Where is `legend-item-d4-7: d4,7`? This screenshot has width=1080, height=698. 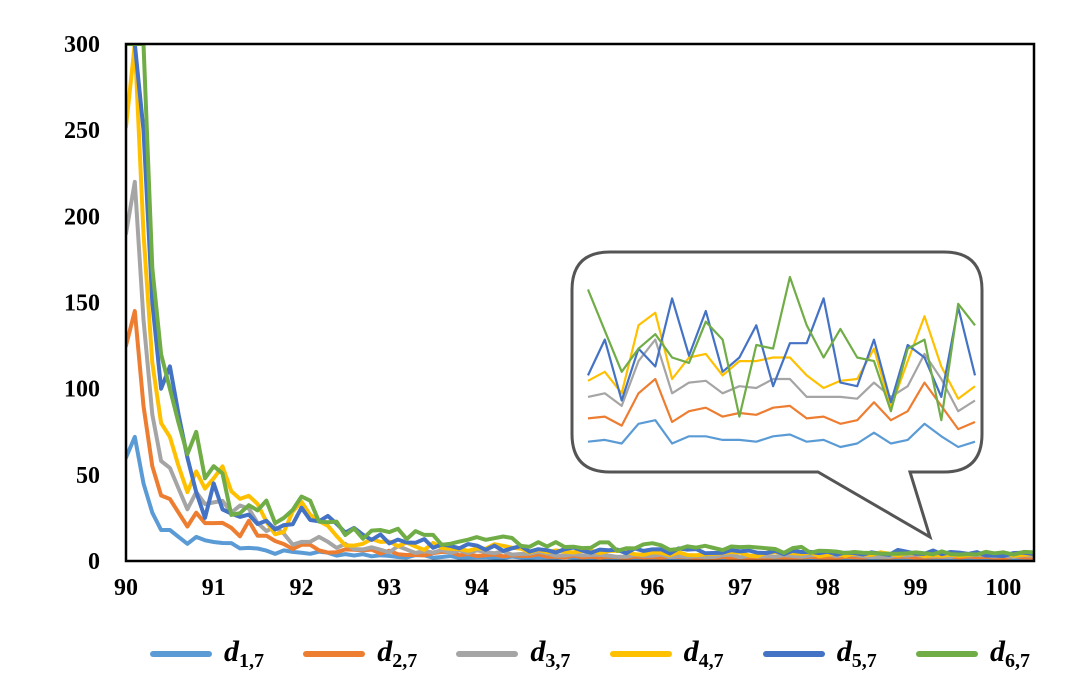
legend-item-d4-7: d4,7 is located at coordinates (666, 654).